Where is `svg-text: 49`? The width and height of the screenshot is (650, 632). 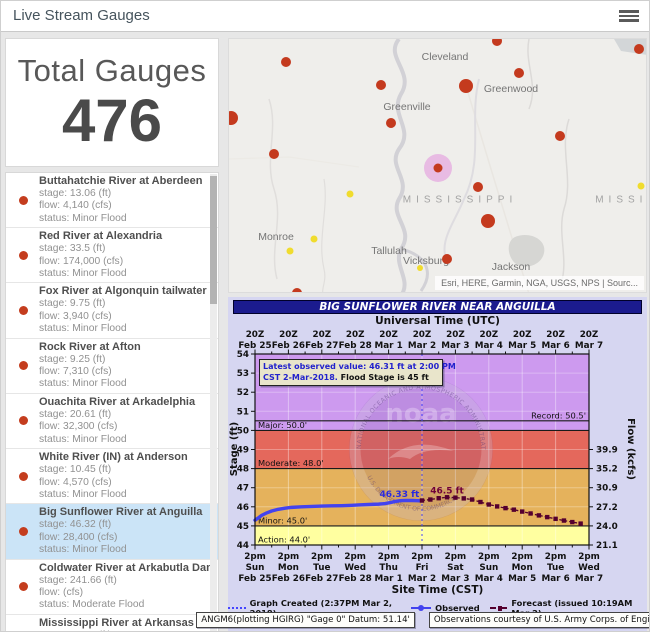
svg-text: 49 is located at coordinates (243, 451).